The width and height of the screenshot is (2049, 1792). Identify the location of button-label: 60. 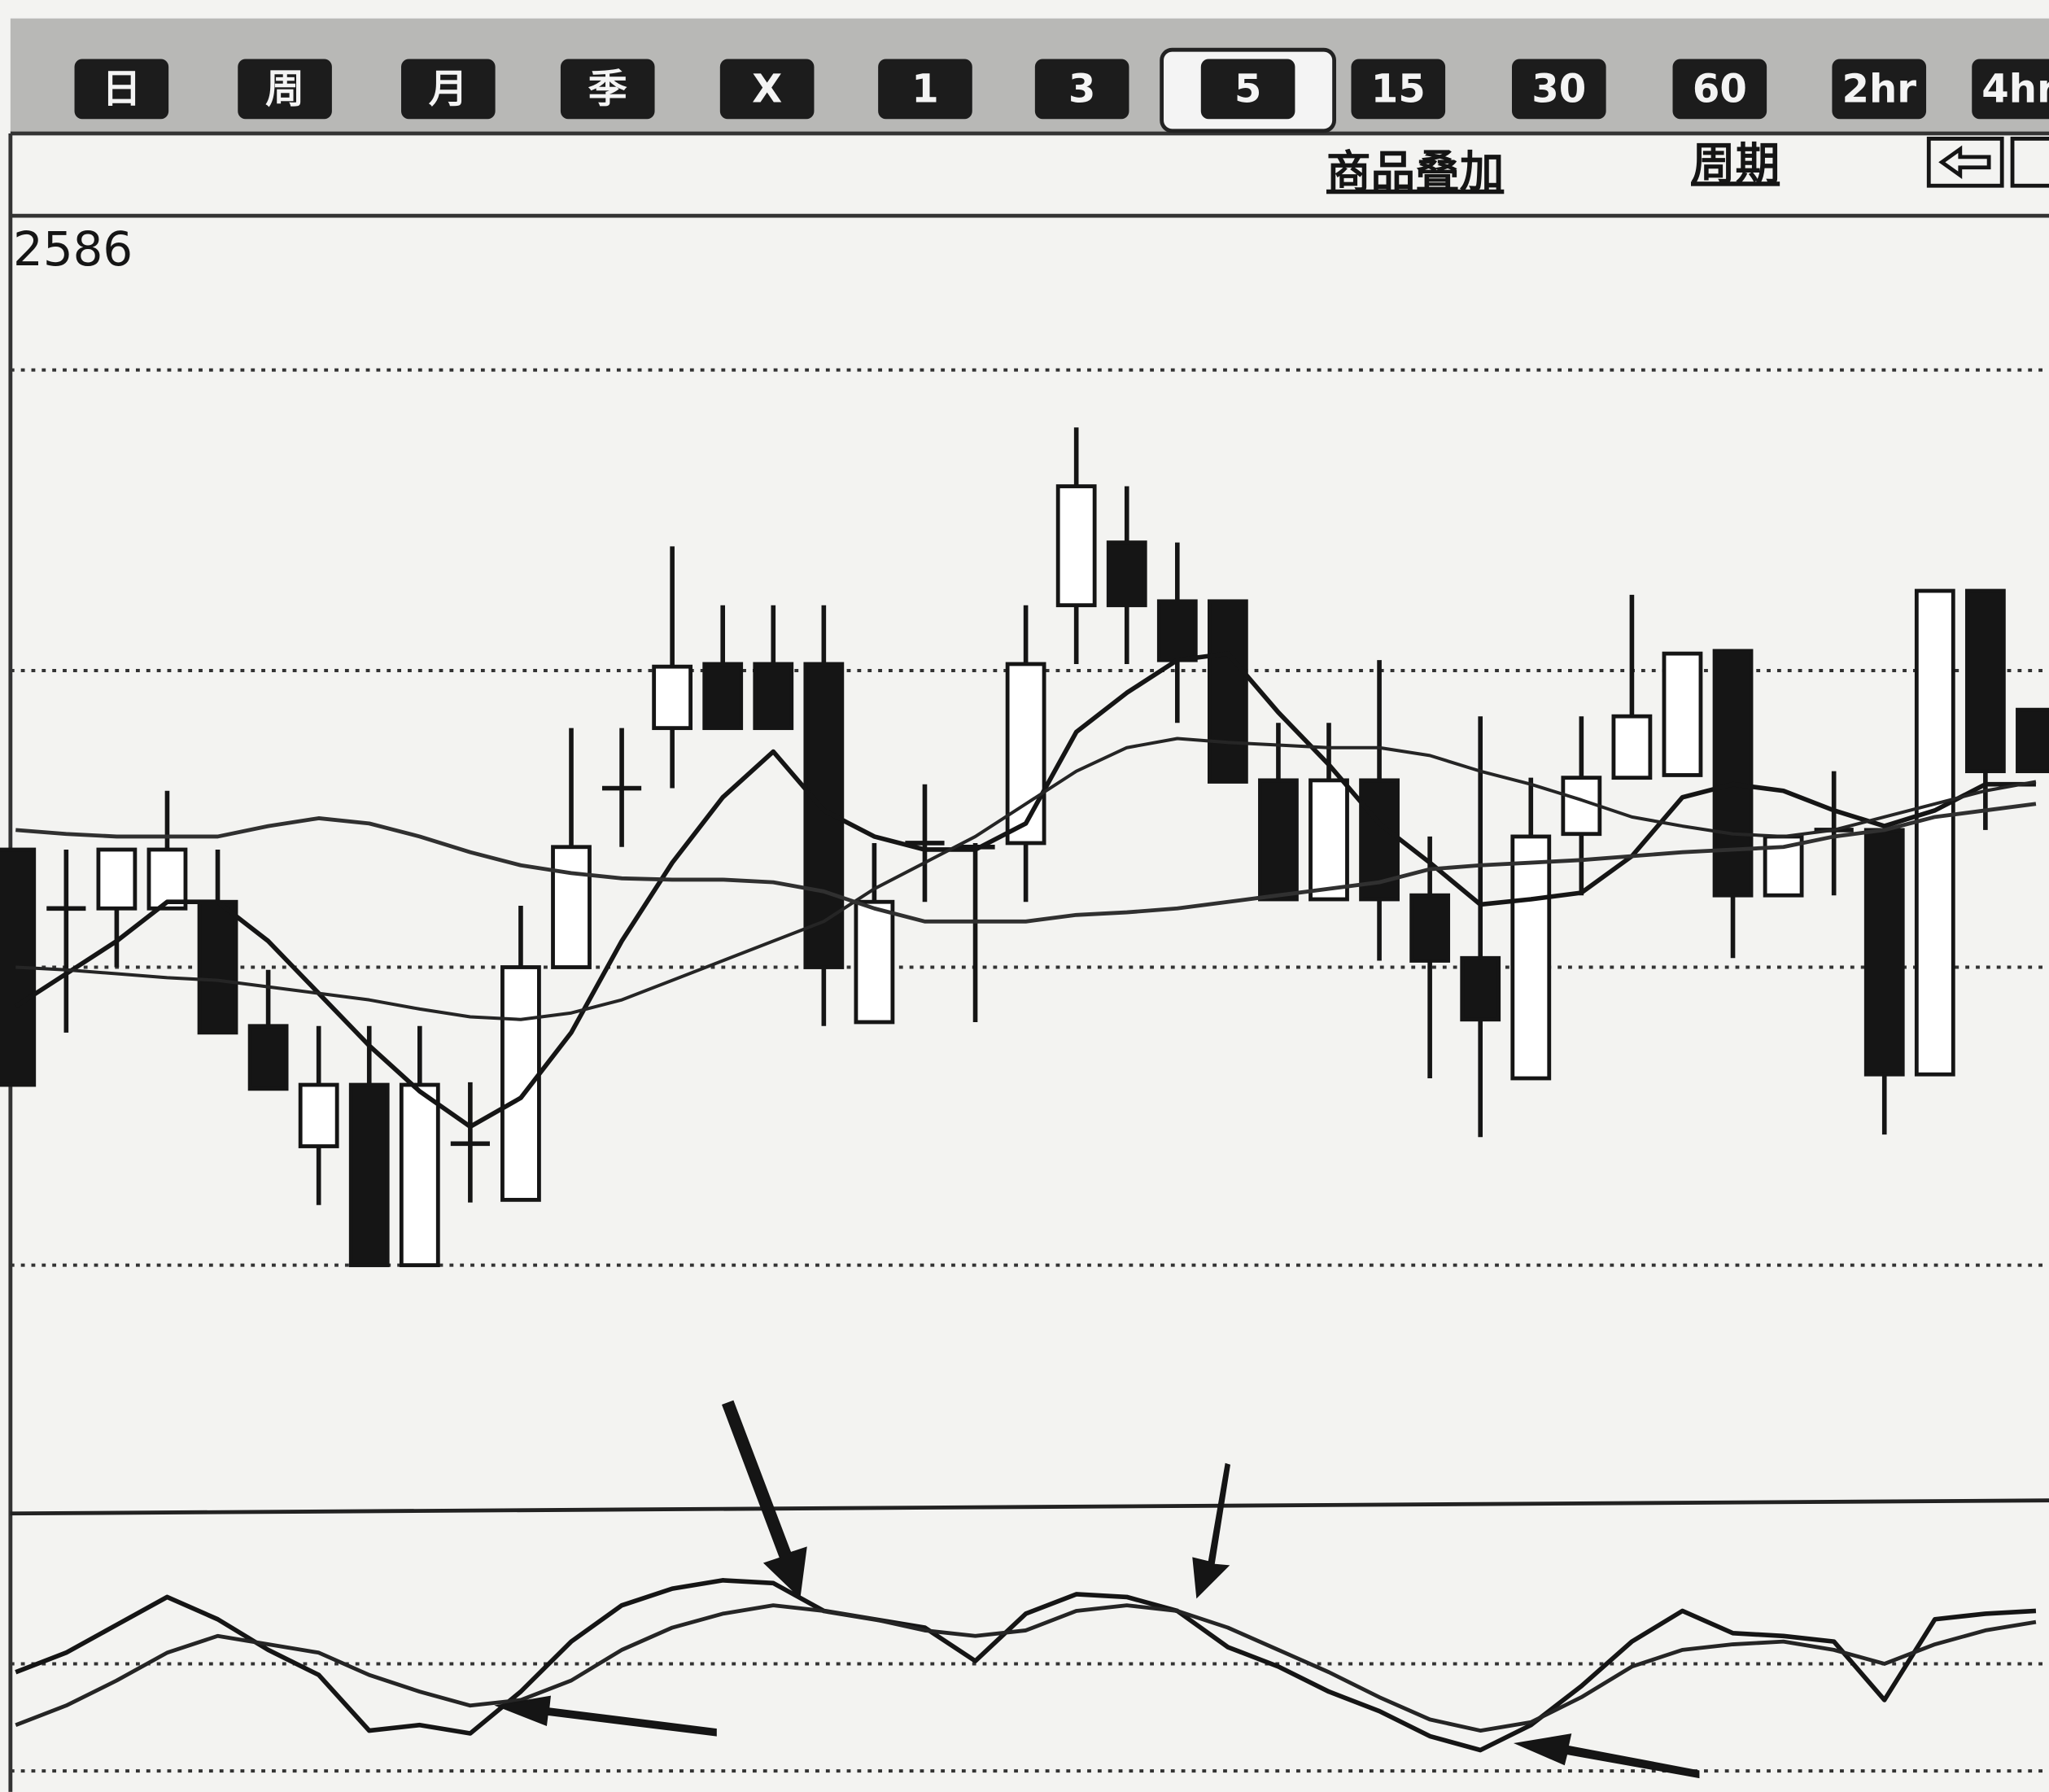
(1720, 88).